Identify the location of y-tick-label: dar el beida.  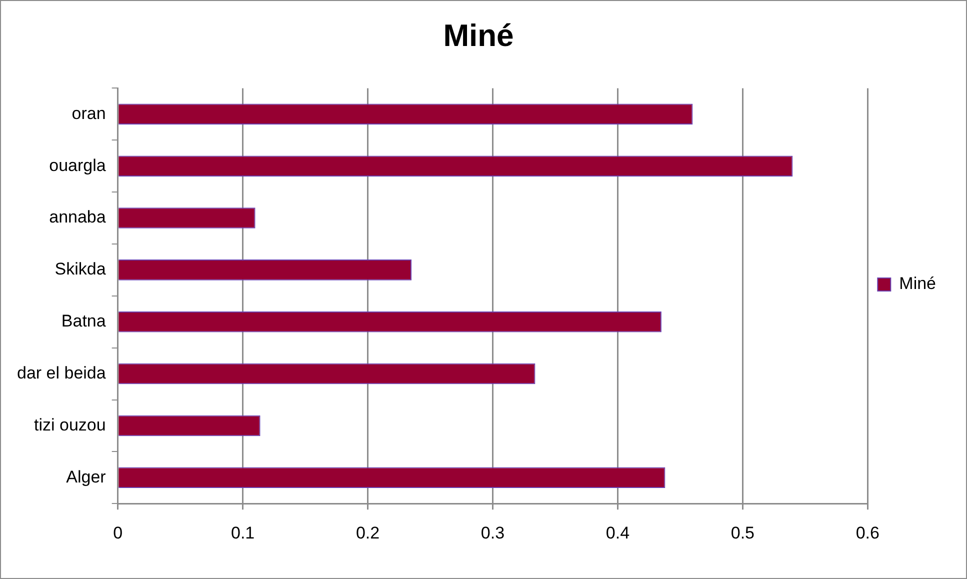
(61, 372).